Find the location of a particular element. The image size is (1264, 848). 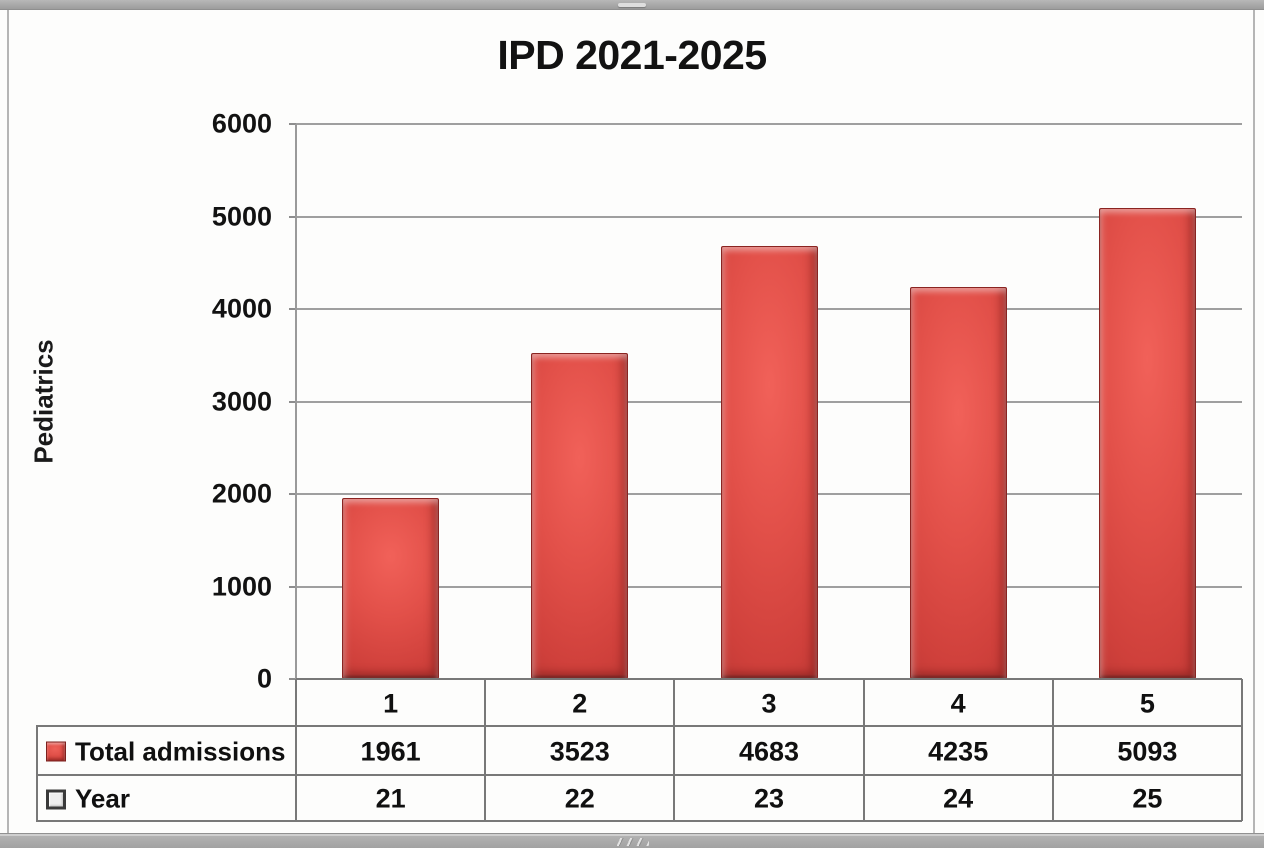

chart-title: IPD 2021-2025 is located at coordinates (632, 55).